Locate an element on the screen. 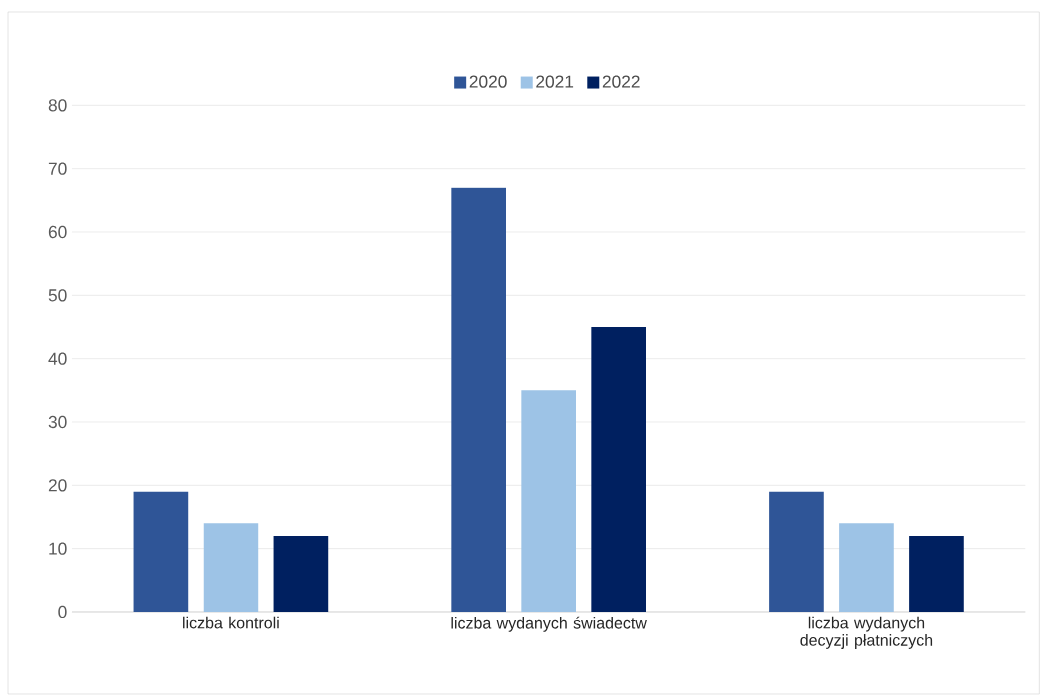 This screenshot has width=1040, height=695. y-tick-label: 0 is located at coordinates (62, 612).